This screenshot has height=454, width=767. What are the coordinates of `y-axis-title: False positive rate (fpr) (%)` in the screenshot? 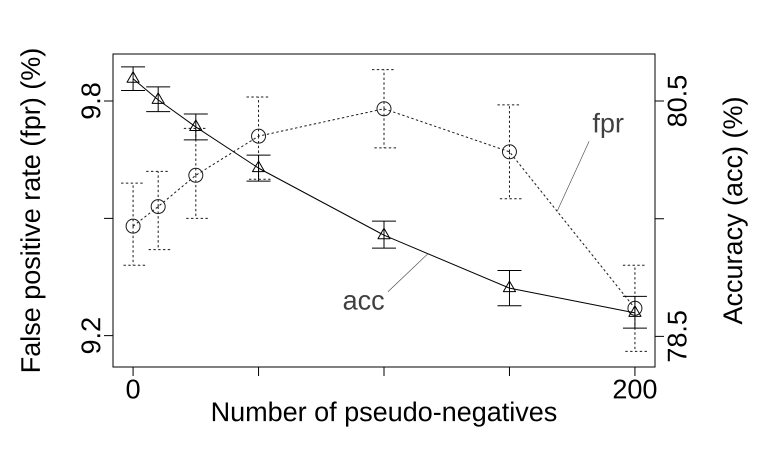 It's located at (33, 210).